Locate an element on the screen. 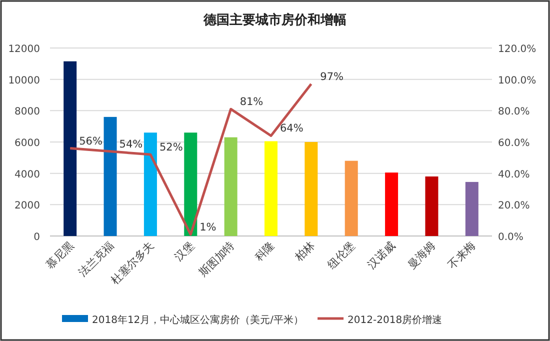  legend-label: 2018年12月，中心城区公寓房价（美元/平米） is located at coordinates (198, 320).